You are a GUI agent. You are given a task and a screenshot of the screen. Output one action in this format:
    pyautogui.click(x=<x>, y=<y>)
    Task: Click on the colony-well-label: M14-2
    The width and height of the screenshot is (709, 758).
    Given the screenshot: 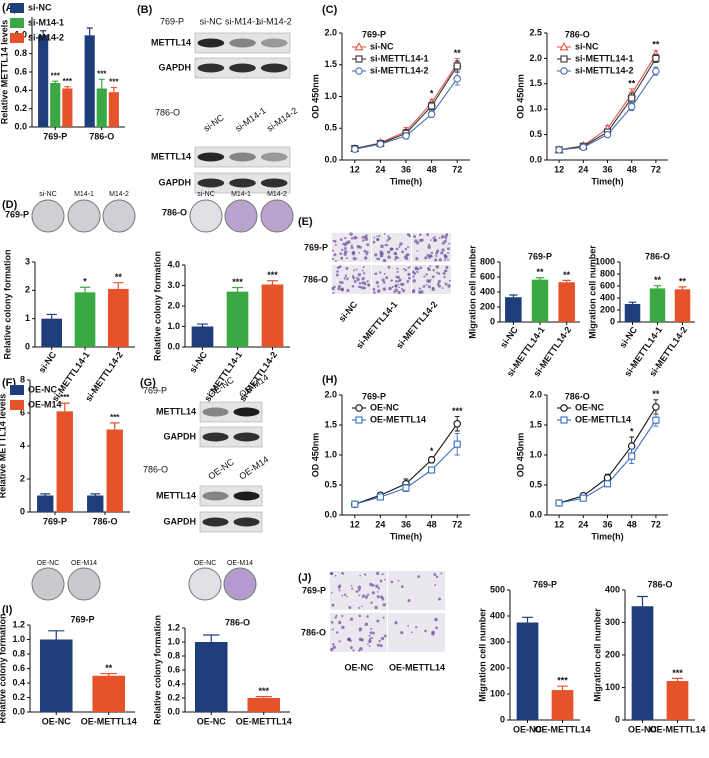 What is the action you would take?
    pyautogui.click(x=277, y=194)
    